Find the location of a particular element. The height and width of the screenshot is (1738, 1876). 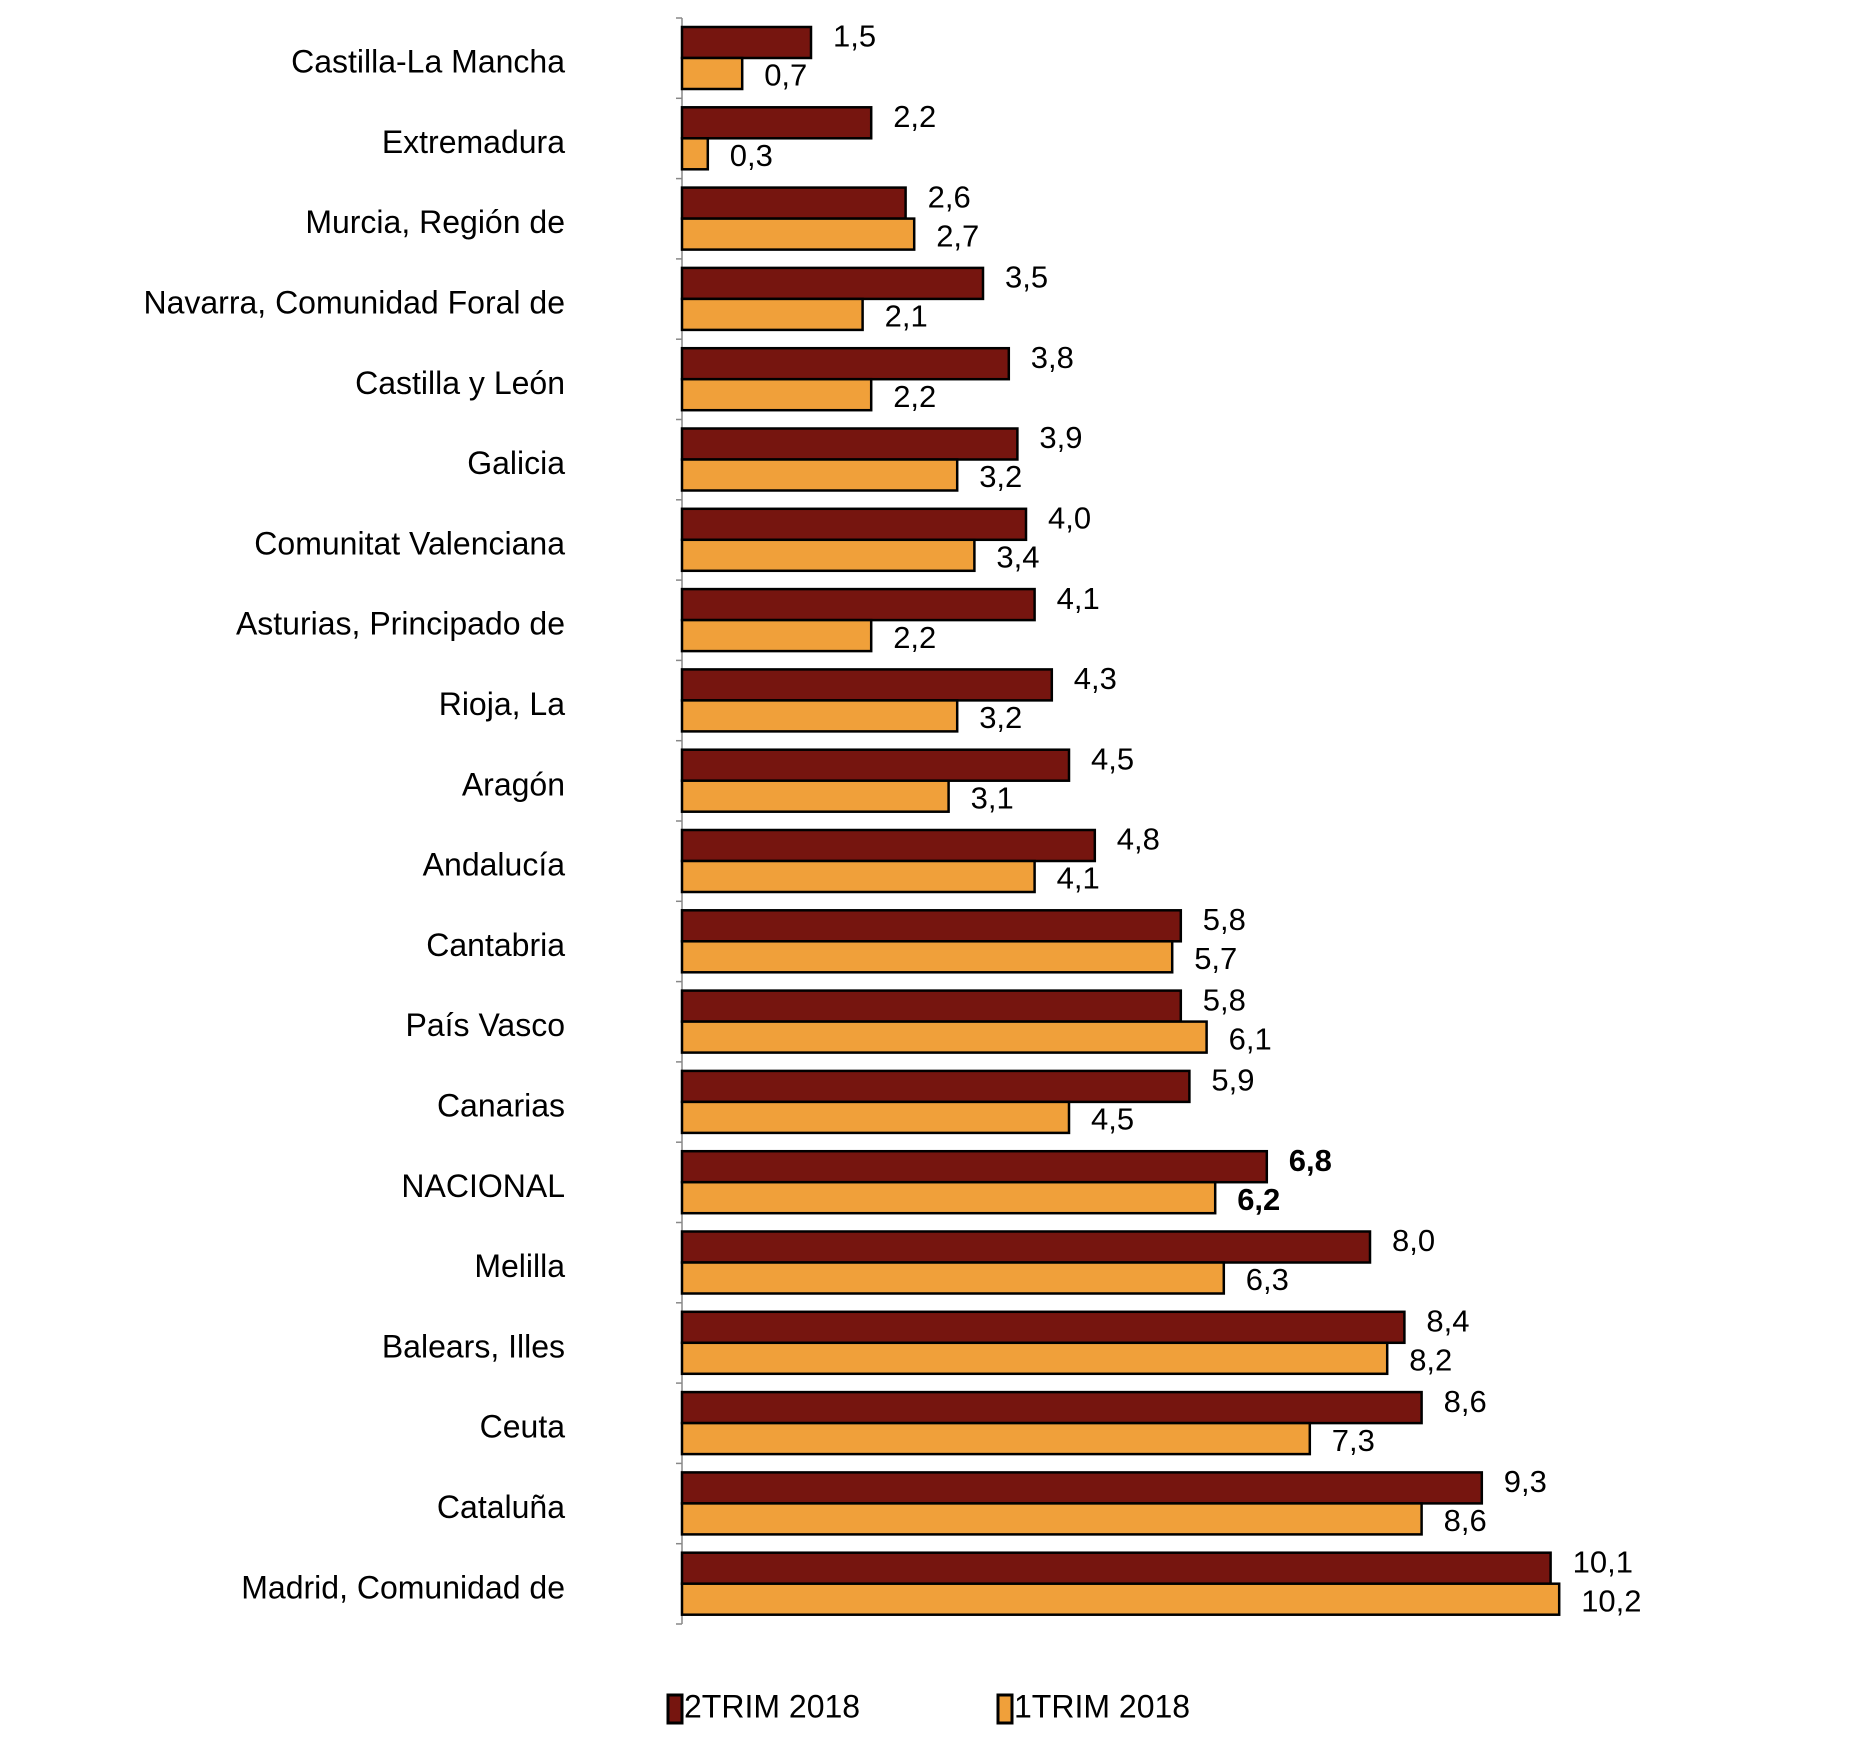

data-label: 3,9 is located at coordinates (1060, 437).